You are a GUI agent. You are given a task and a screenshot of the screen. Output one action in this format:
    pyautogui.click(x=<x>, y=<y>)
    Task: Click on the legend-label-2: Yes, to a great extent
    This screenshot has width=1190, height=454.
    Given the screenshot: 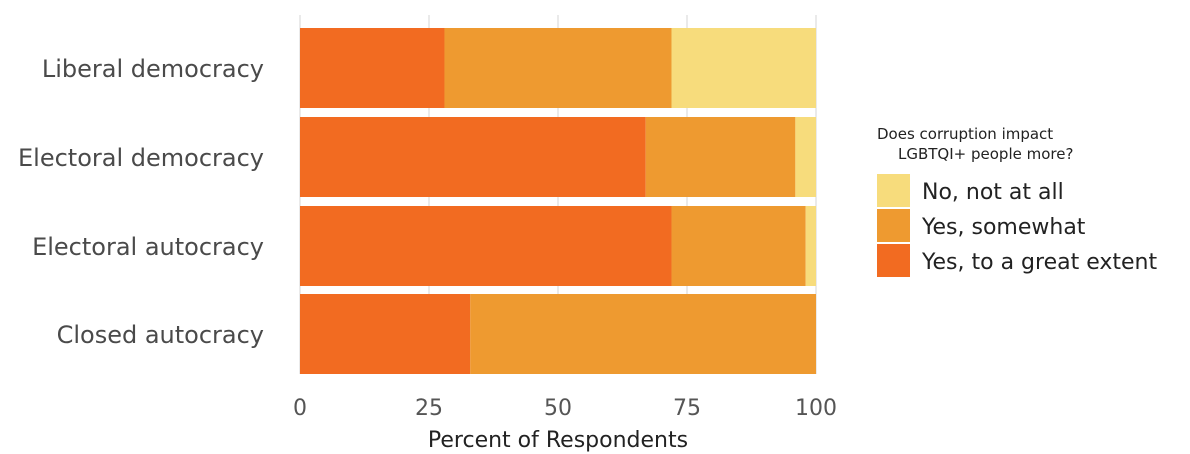 What is the action you would take?
    pyautogui.click(x=1039, y=262)
    